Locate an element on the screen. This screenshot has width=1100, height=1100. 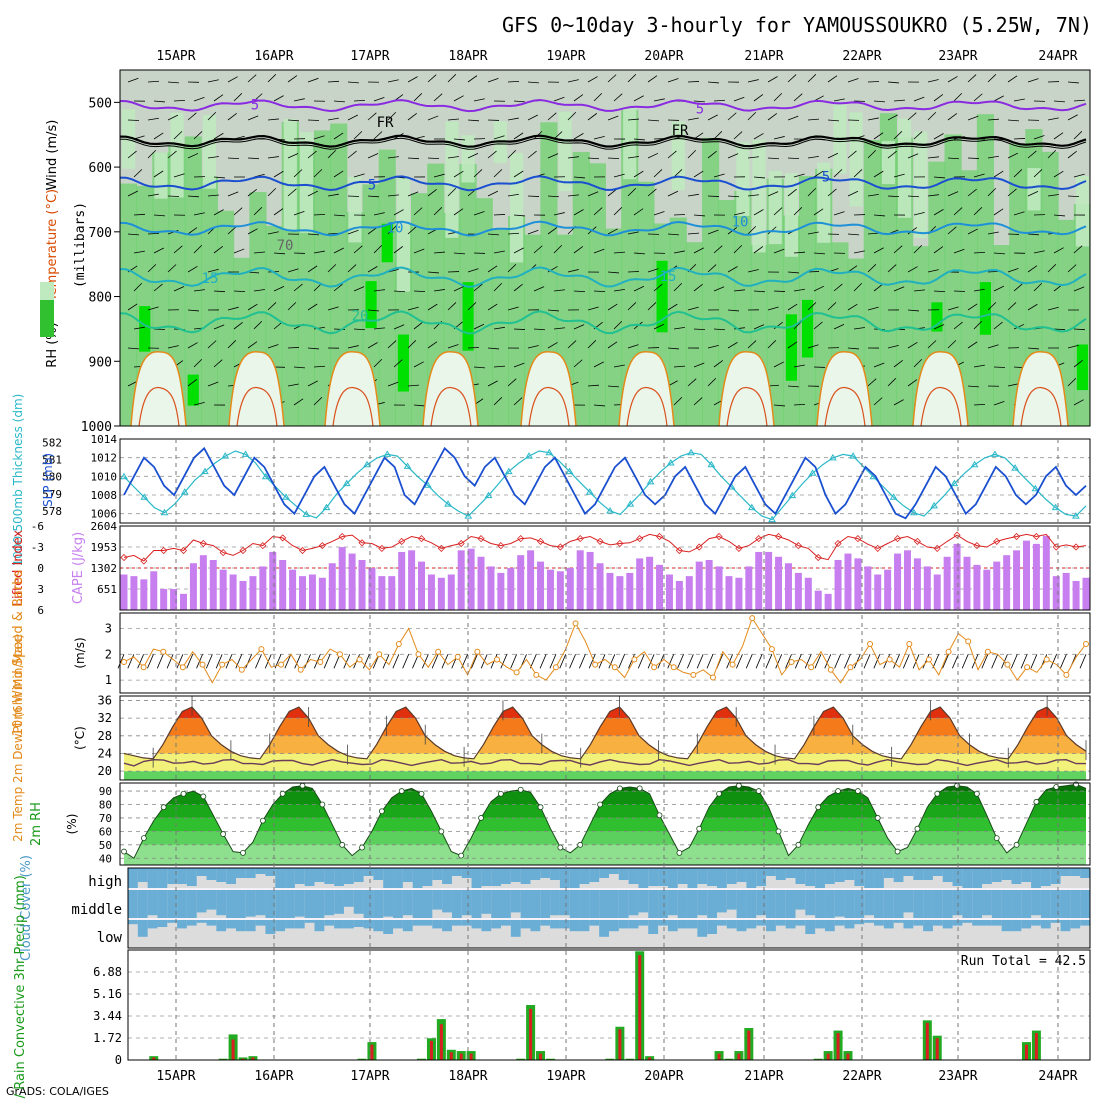
precip-bars is located at coordinates (595, 1005).